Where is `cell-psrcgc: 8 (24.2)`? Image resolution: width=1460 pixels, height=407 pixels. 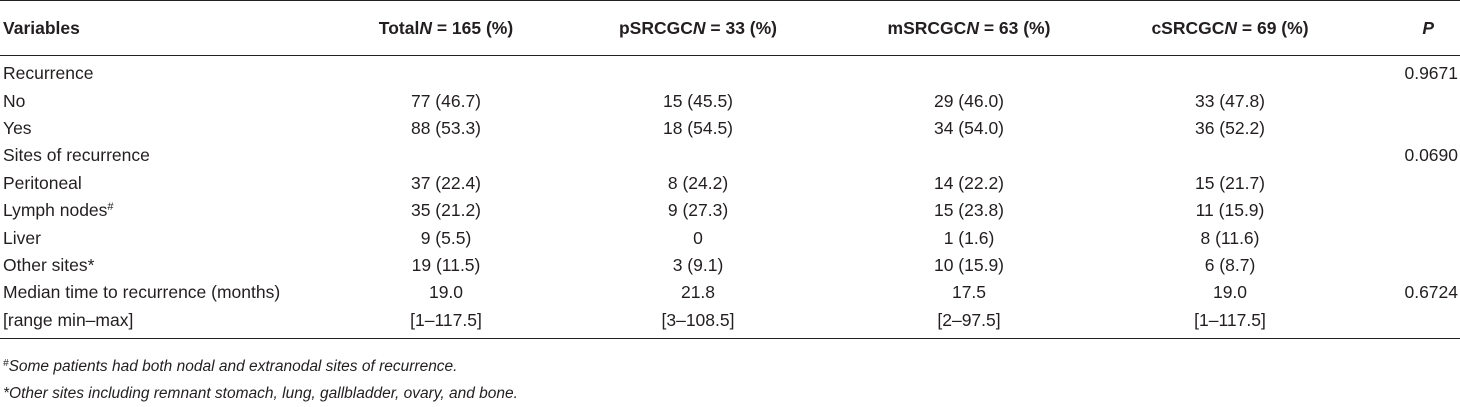 cell-psrcgc: 8 (24.2) is located at coordinates (698, 183).